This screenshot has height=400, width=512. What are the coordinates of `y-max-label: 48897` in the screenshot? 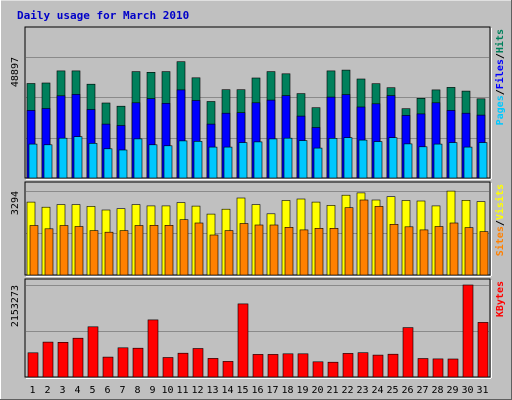 It's located at (15, 72).